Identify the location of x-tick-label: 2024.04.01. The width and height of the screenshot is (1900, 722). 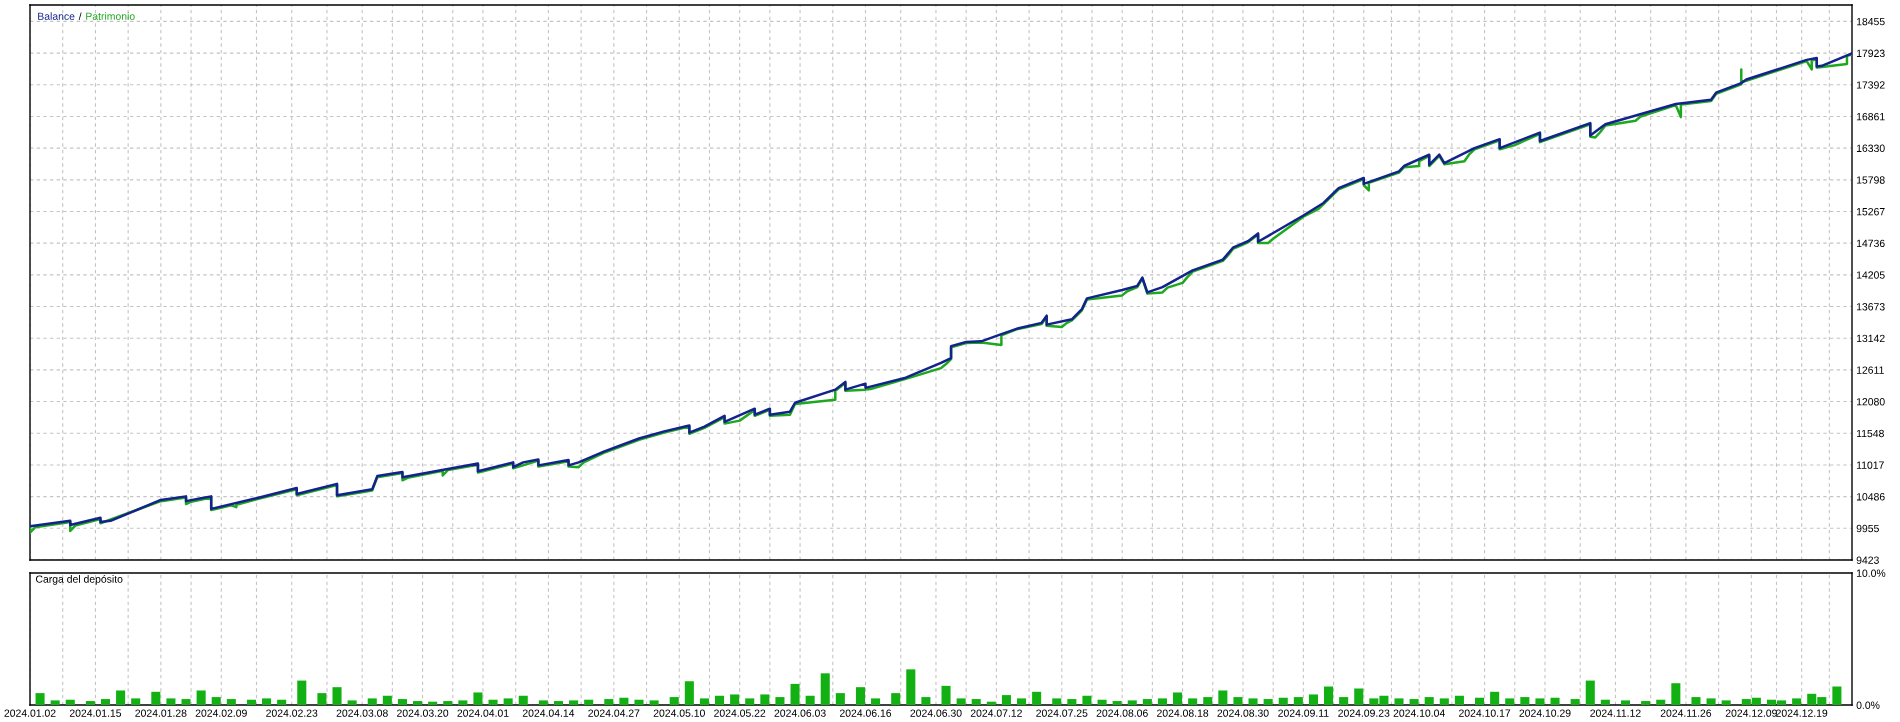
(483, 713).